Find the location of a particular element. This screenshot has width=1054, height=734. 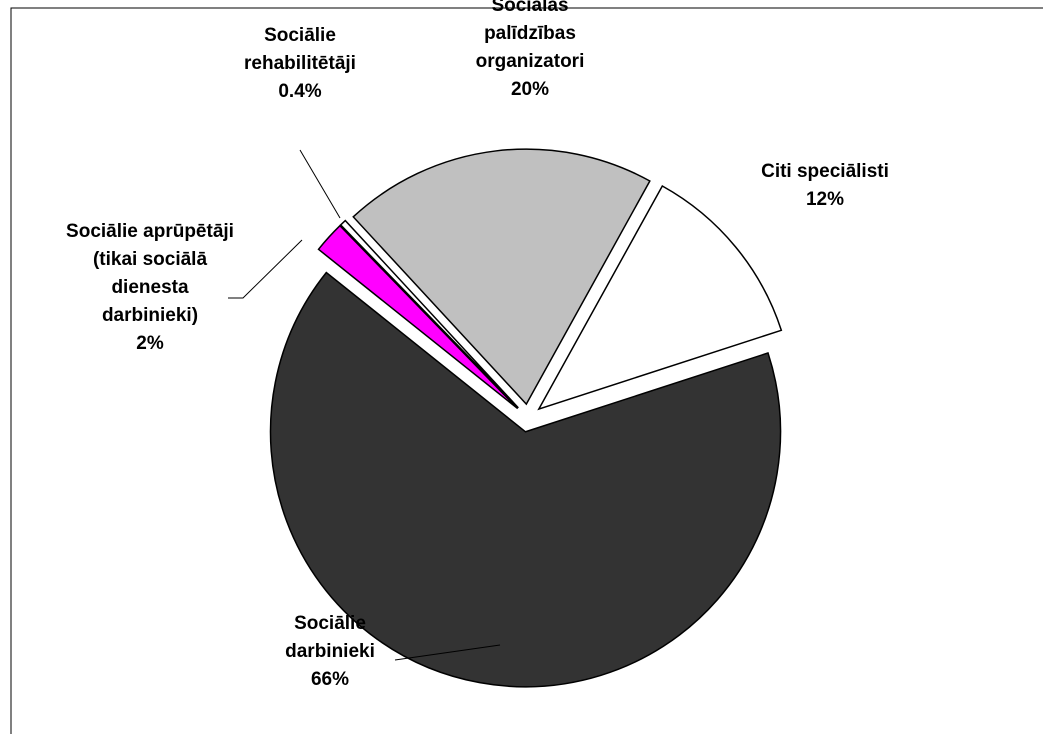

slice-name: Citi speciālisti is located at coordinates (825, 171).